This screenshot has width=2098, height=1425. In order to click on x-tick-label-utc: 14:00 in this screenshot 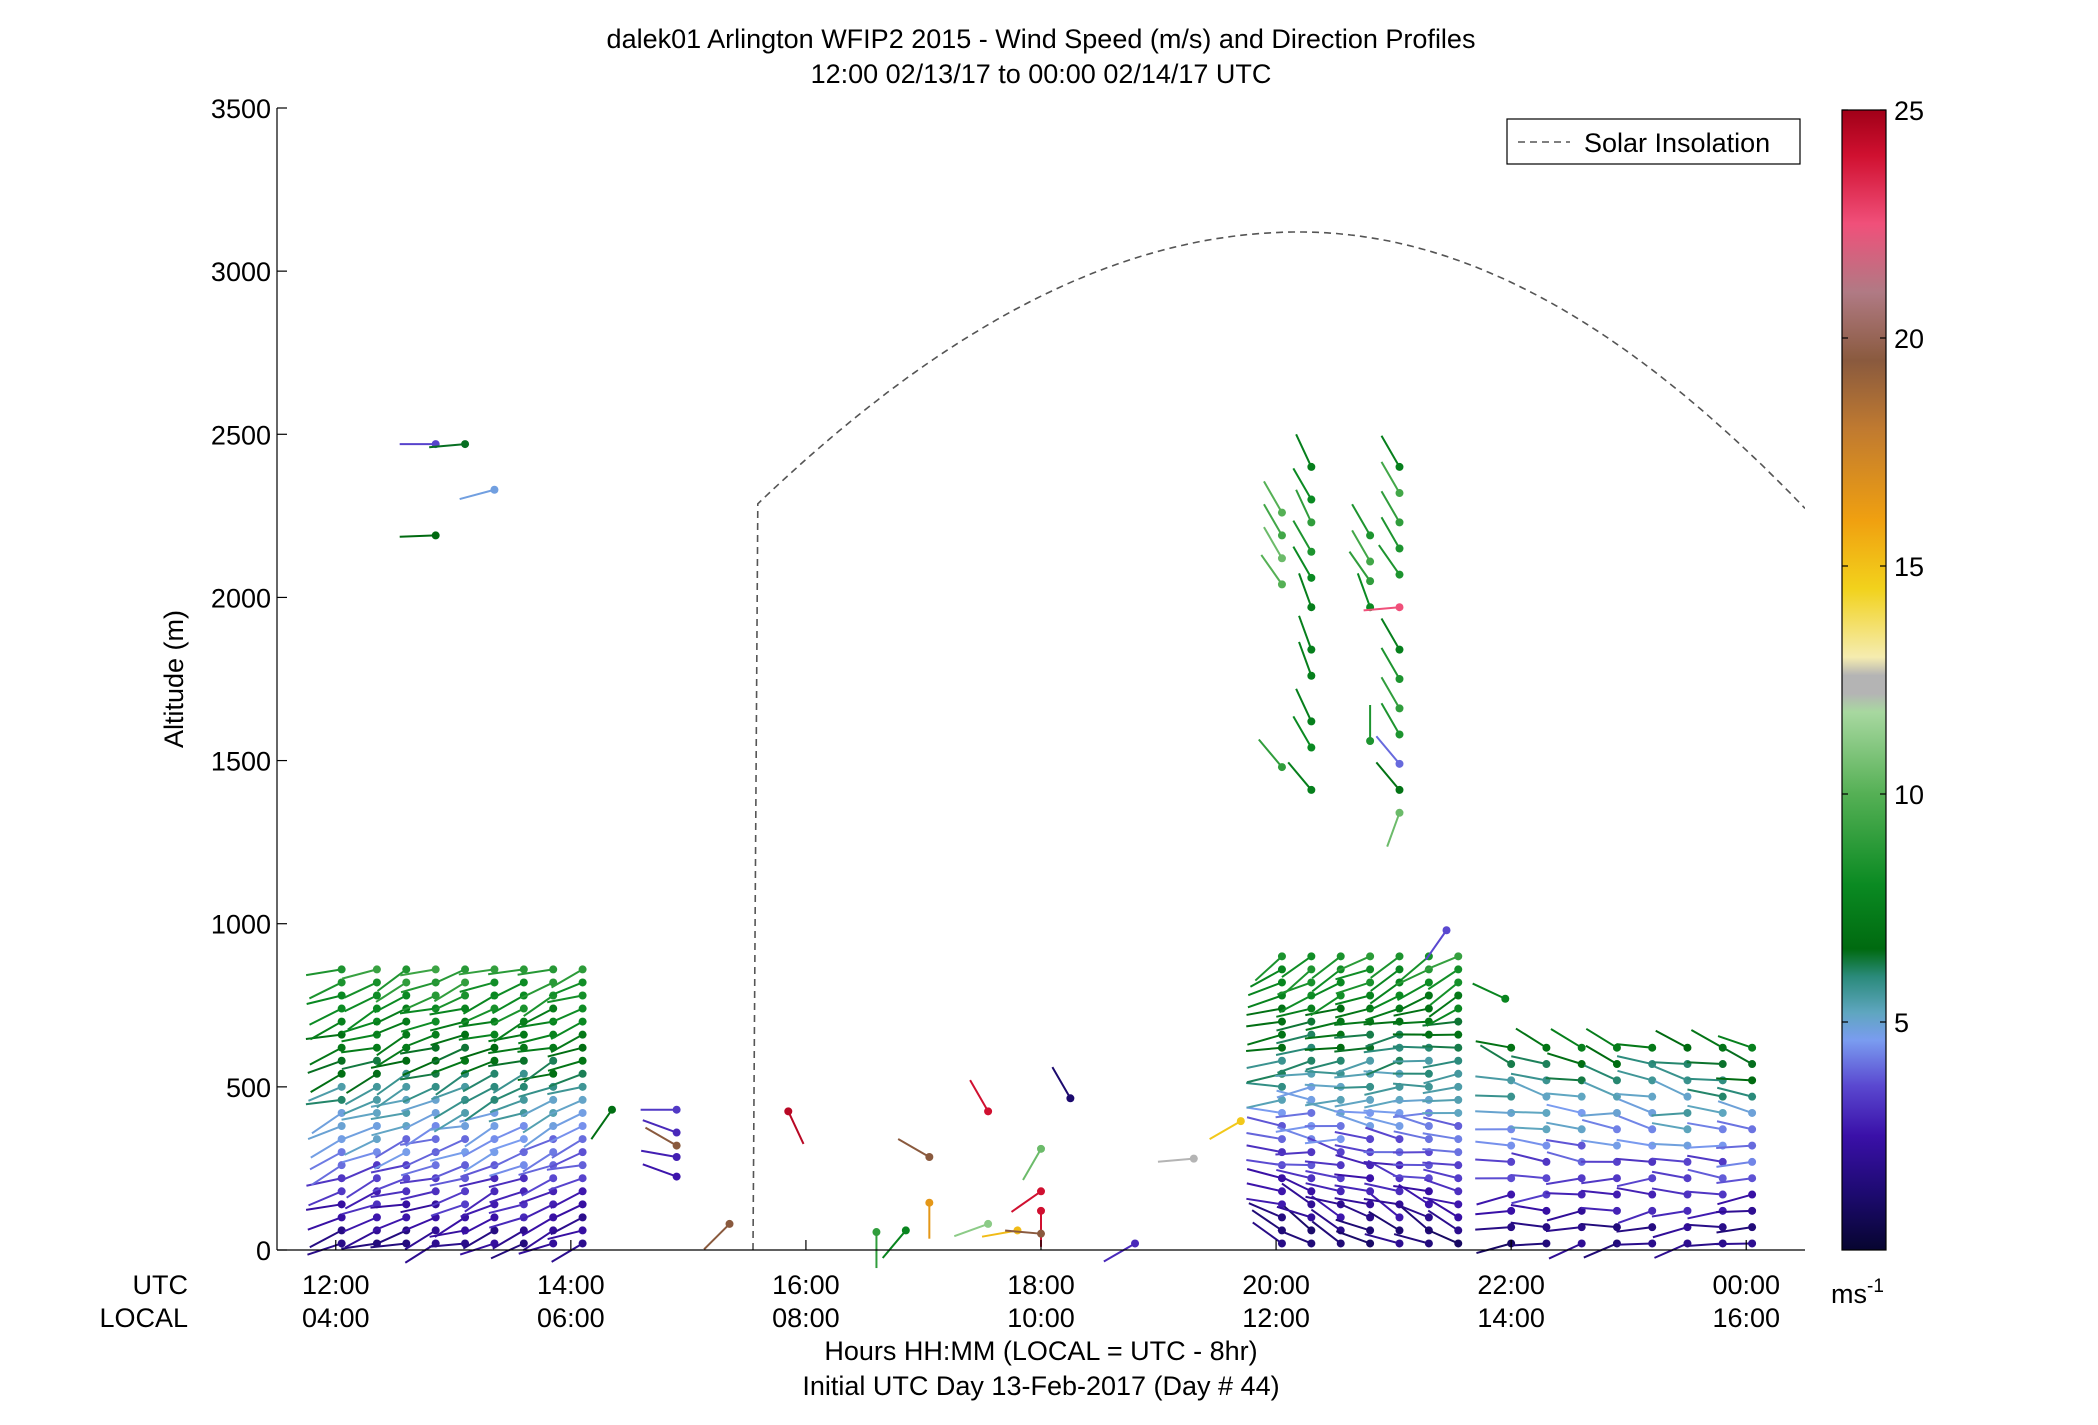, I will do `click(571, 1285)`.